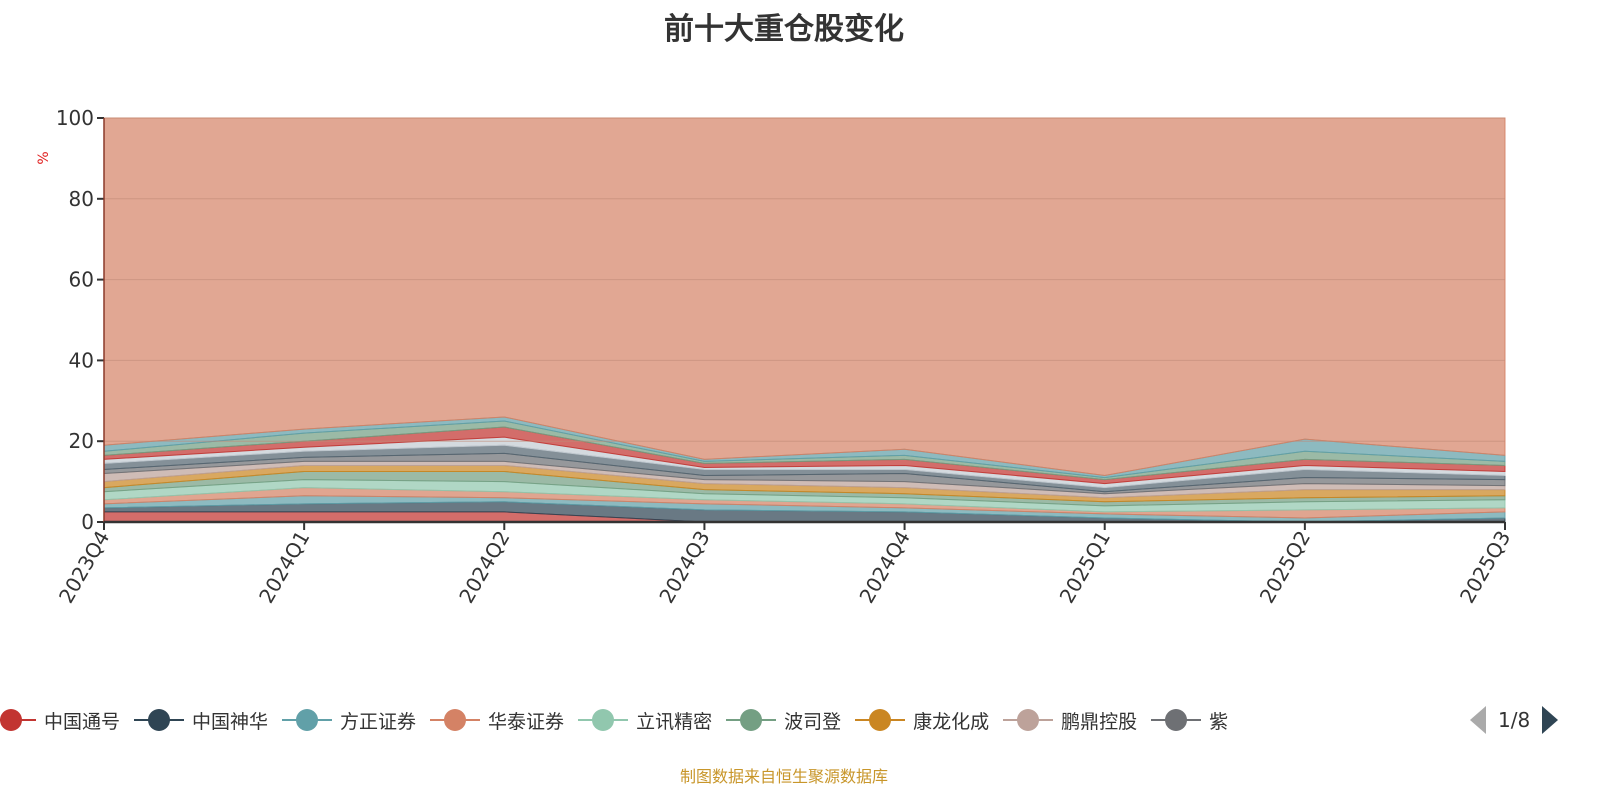 Image resolution: width=1600 pixels, height=800 pixels. I want to click on legend-label: 华泰证券, so click(526, 721).